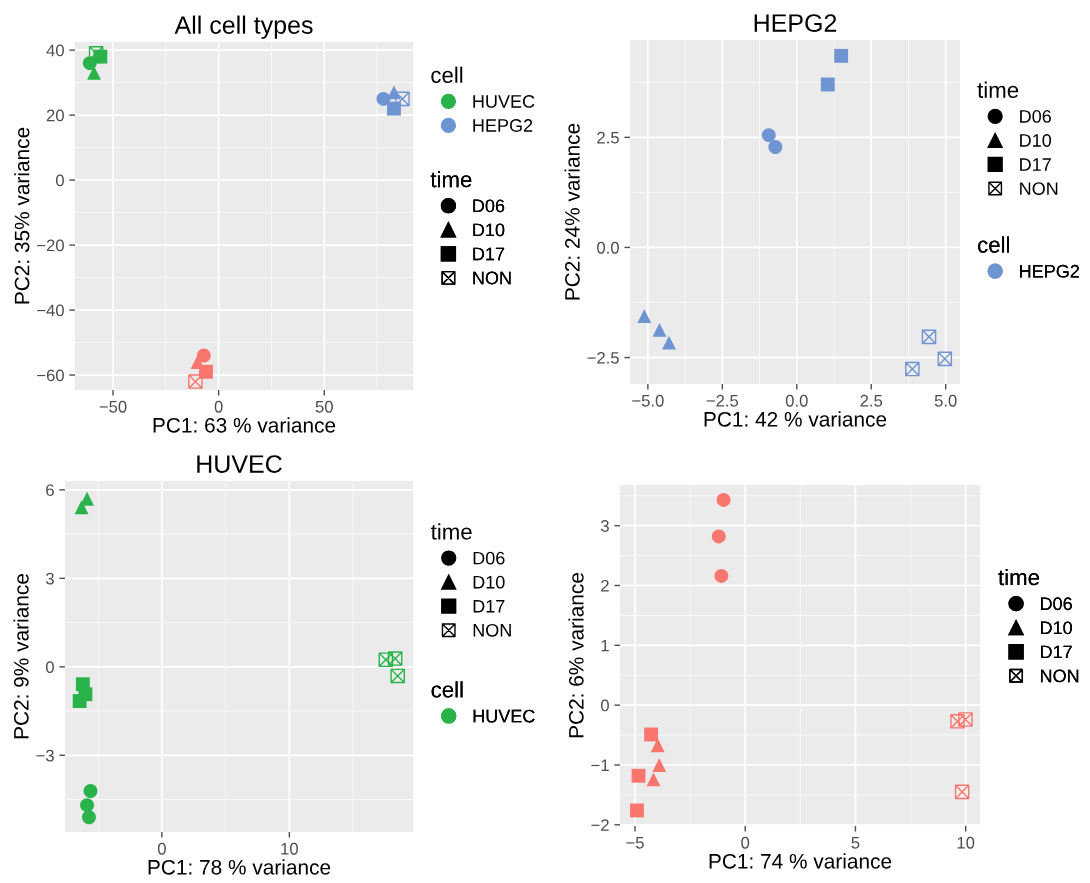  Describe the element at coordinates (722, 400) in the screenshot. I see `x-tick-label: −2.5` at that location.